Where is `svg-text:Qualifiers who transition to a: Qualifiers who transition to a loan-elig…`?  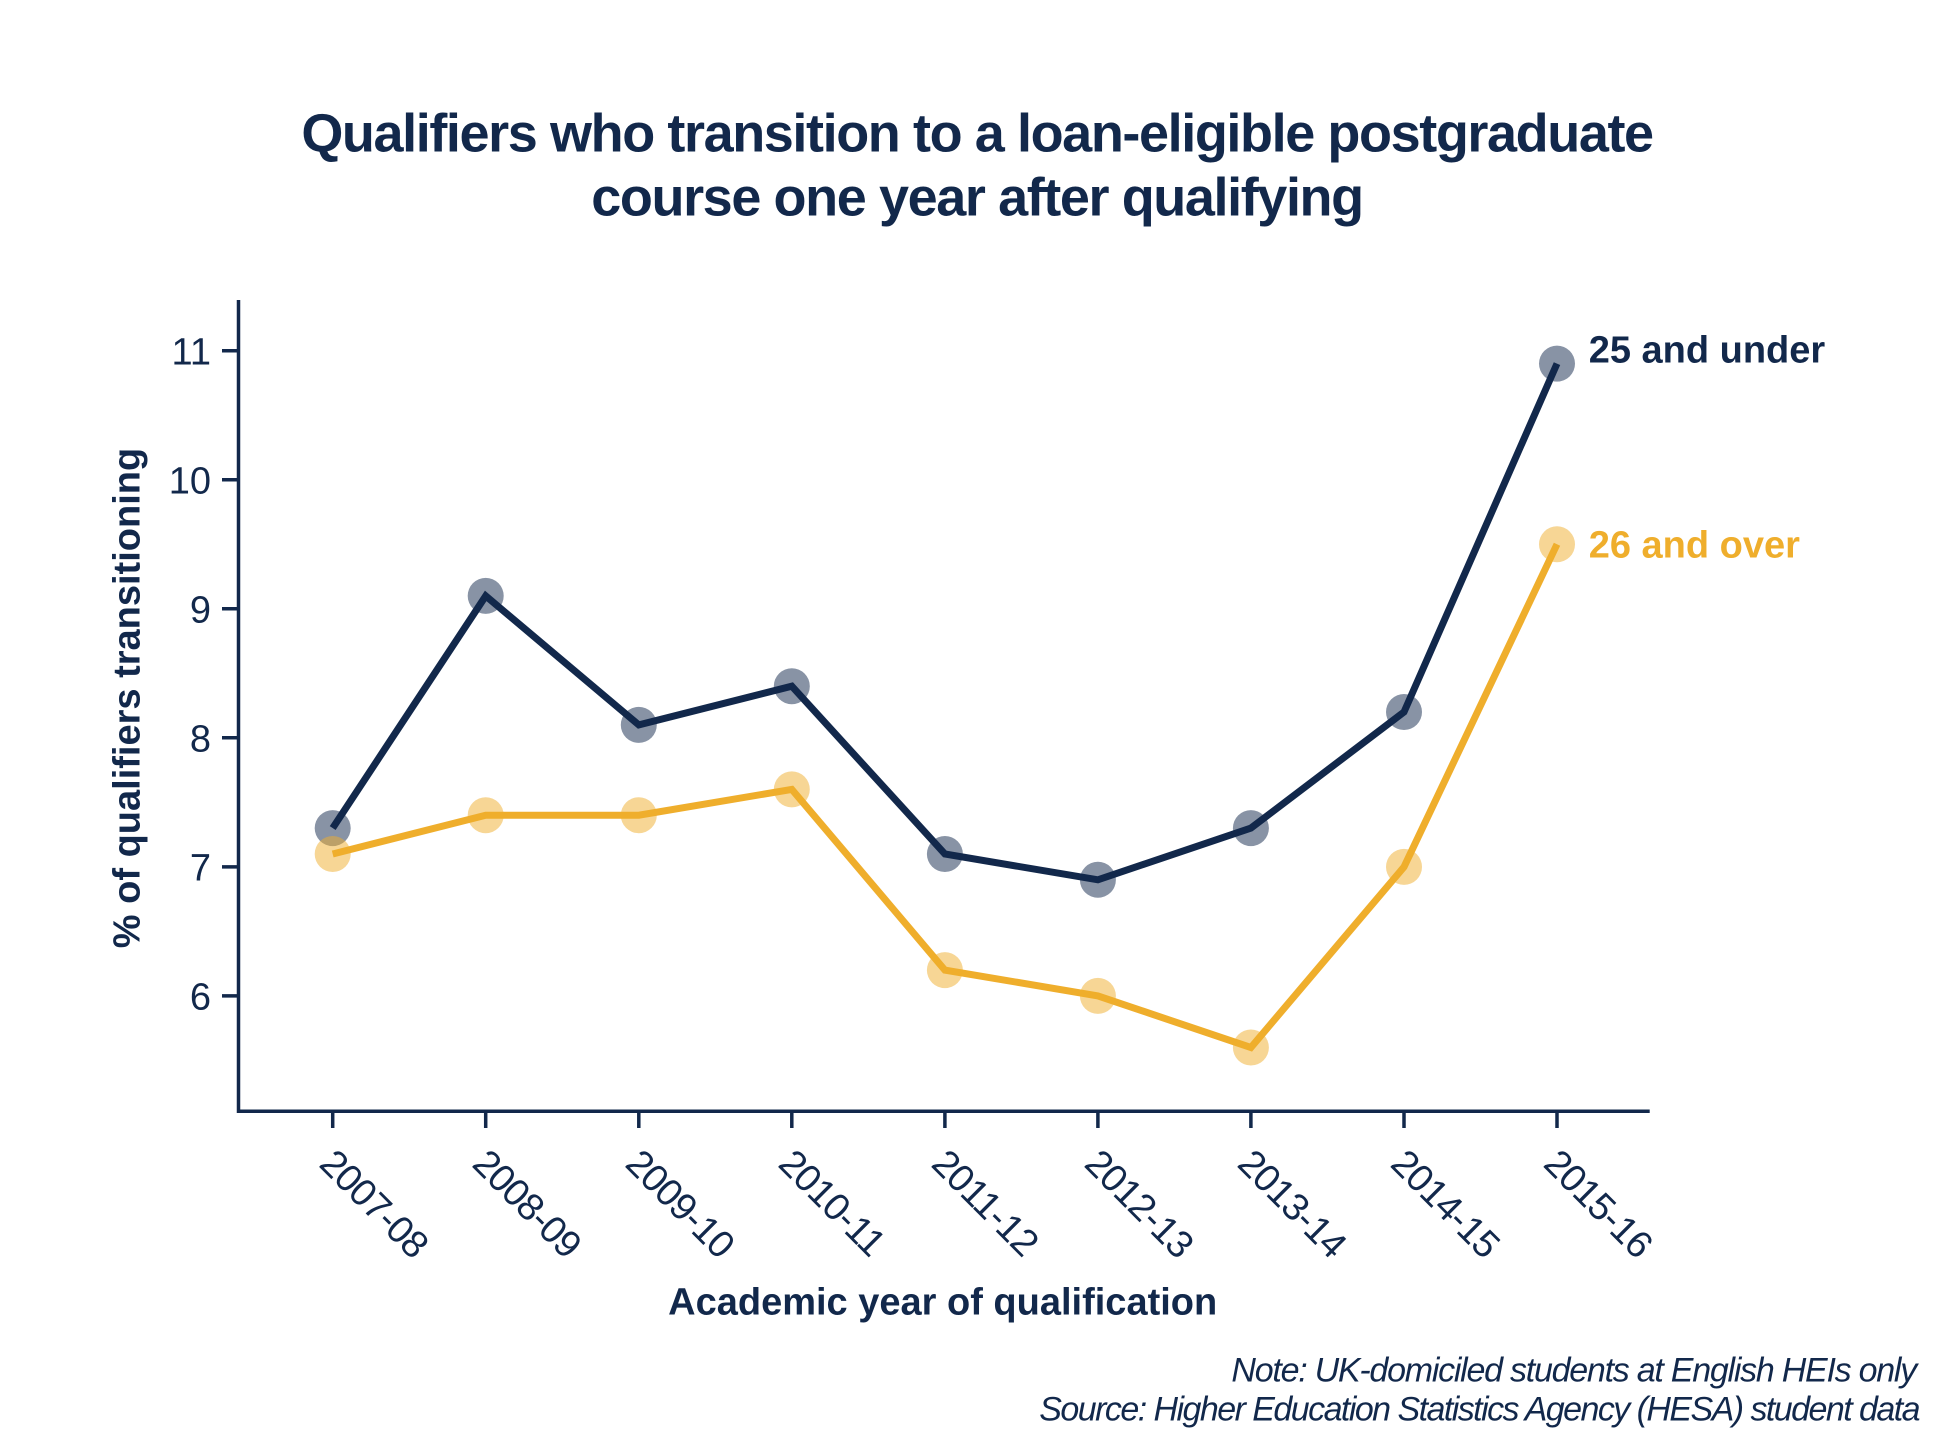 svg-text:Qualifiers who transition to a: Qualifiers who transition to a loan-elig… is located at coordinates (977, 133).